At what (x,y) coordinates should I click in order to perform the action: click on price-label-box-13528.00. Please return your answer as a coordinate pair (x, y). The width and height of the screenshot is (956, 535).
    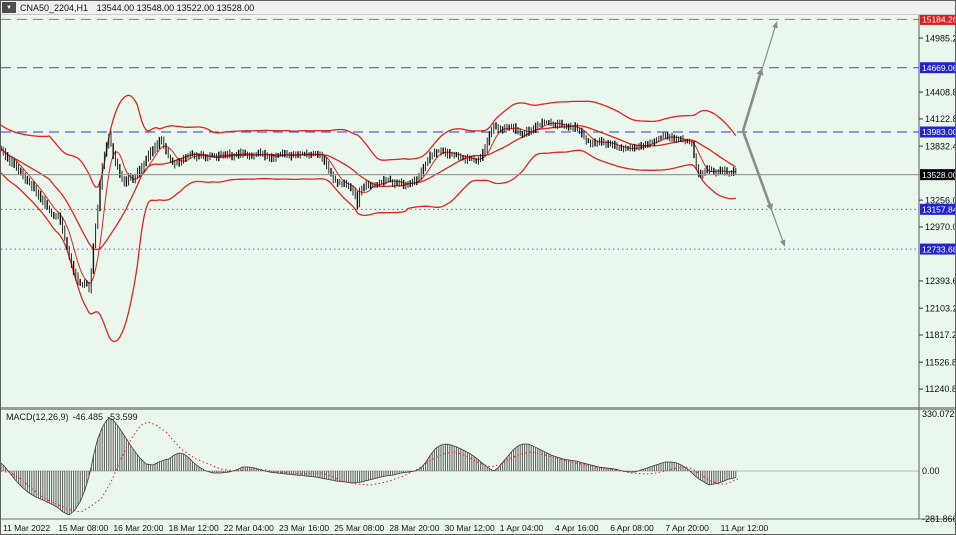
    Looking at the image, I should click on (937, 175).